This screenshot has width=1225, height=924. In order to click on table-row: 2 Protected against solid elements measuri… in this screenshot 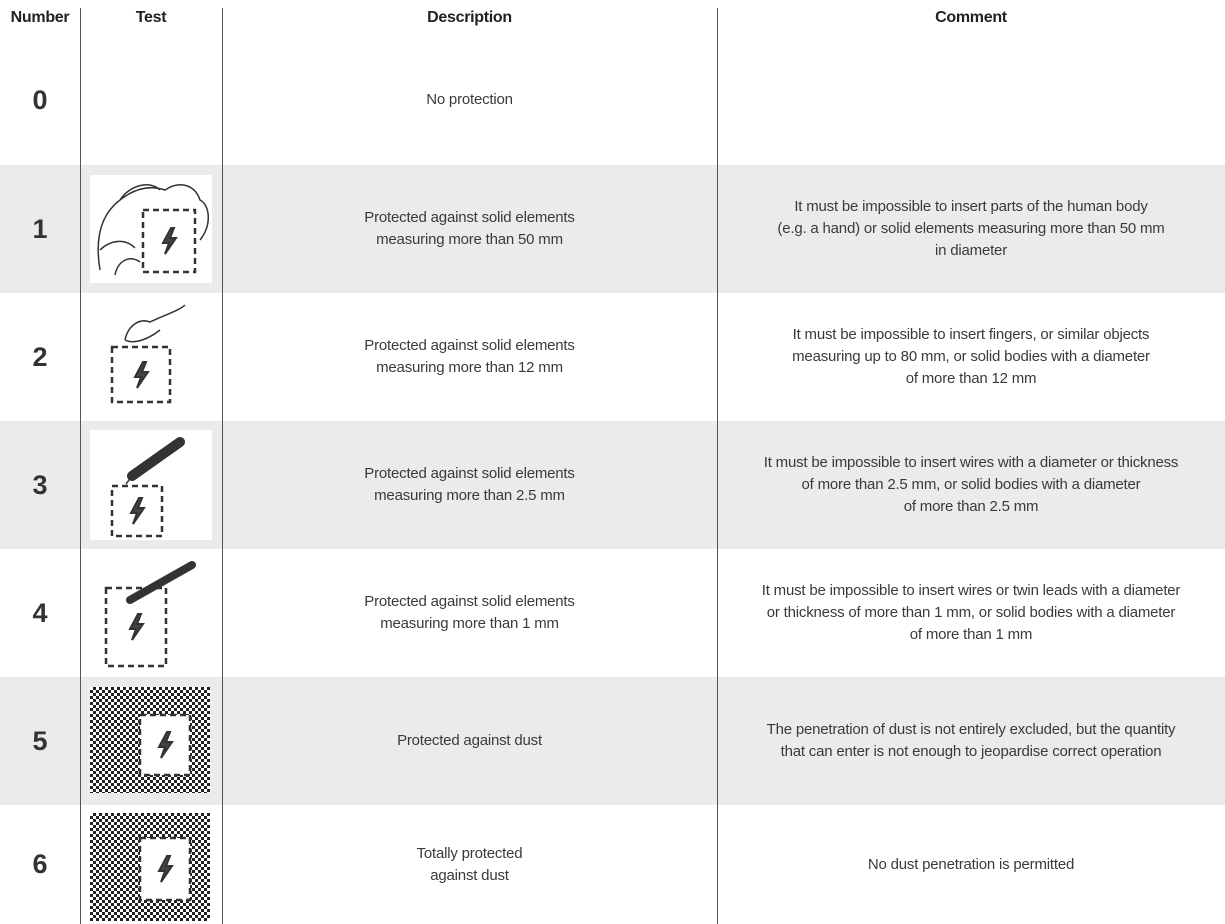, I will do `click(612, 357)`.